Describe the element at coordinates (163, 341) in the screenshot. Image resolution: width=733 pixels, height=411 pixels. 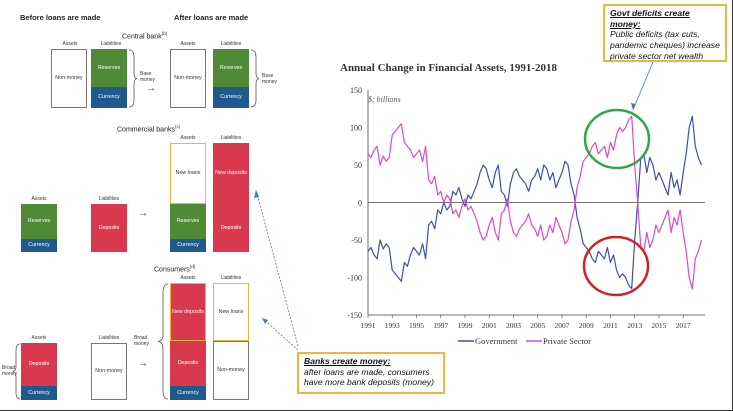
I see `cons-after-brace` at that location.